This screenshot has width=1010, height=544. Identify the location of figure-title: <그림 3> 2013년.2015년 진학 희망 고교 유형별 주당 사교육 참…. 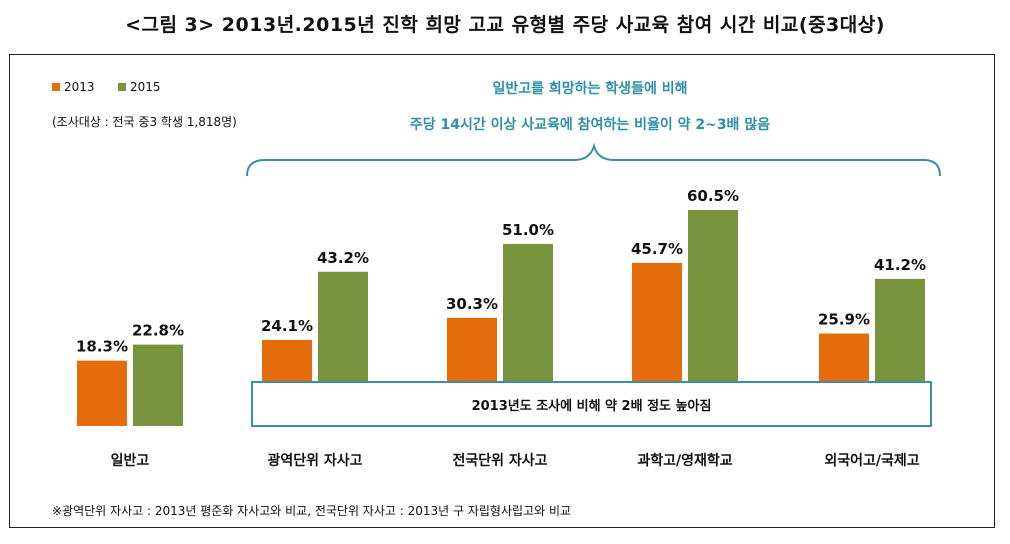
(505, 25).